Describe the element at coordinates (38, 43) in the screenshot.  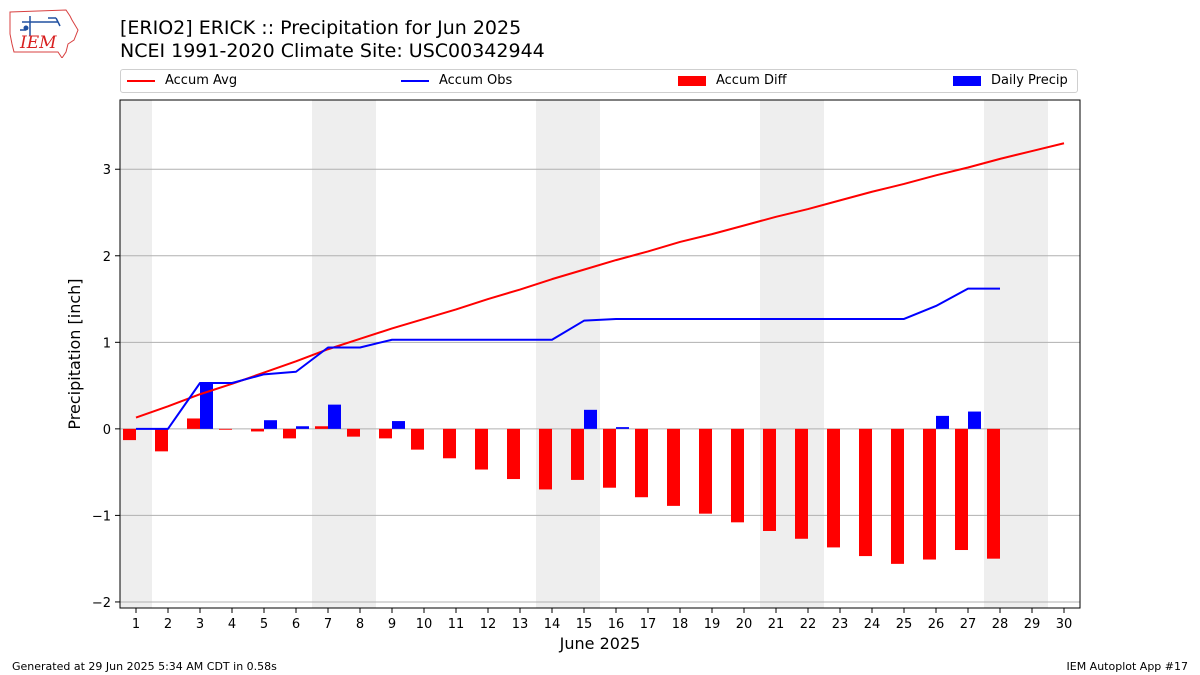
I see `iem-logo-text: IEM` at that location.